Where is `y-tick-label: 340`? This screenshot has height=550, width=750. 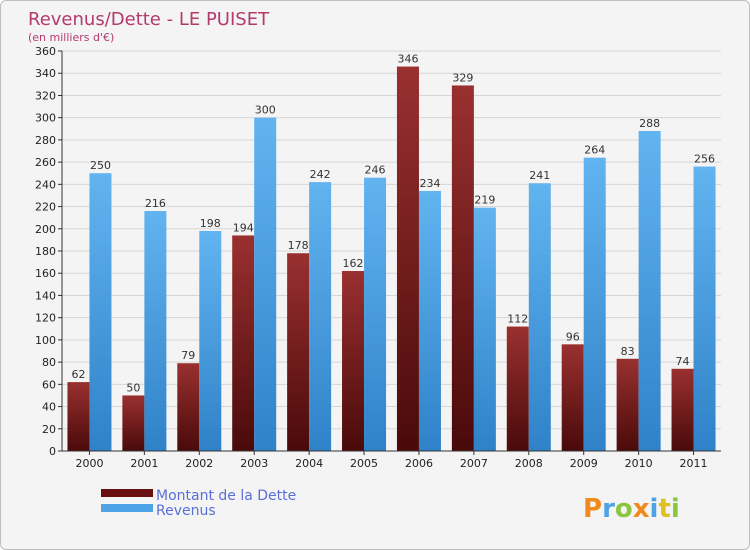
y-tick-label: 340 is located at coordinates (45, 73).